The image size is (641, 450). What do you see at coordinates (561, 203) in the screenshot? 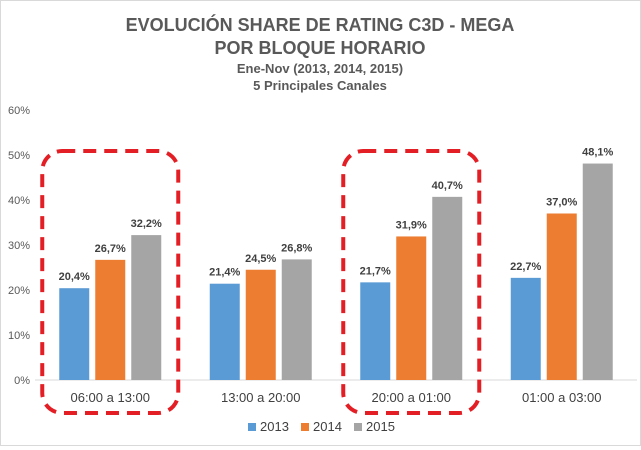
I see `data-label: 37,0%` at bounding box center [561, 203].